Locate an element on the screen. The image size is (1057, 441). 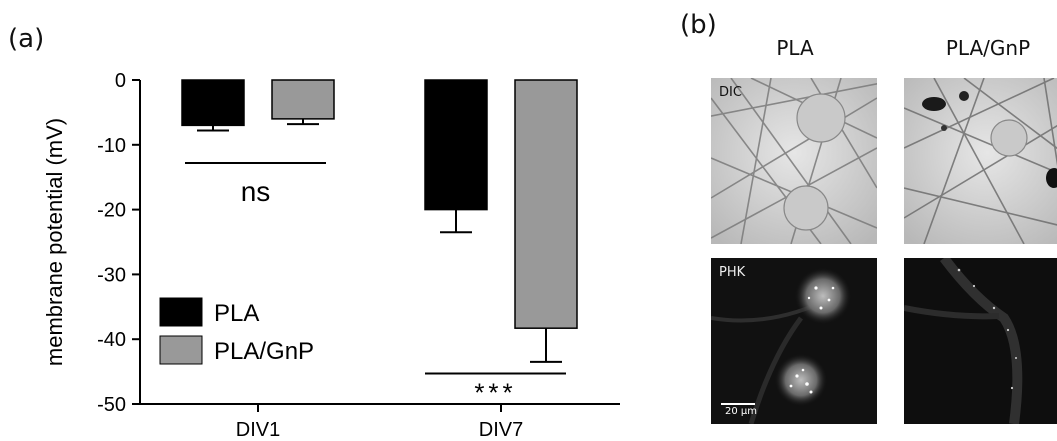
y-tick-label: -10 is located at coordinates (111, 146).